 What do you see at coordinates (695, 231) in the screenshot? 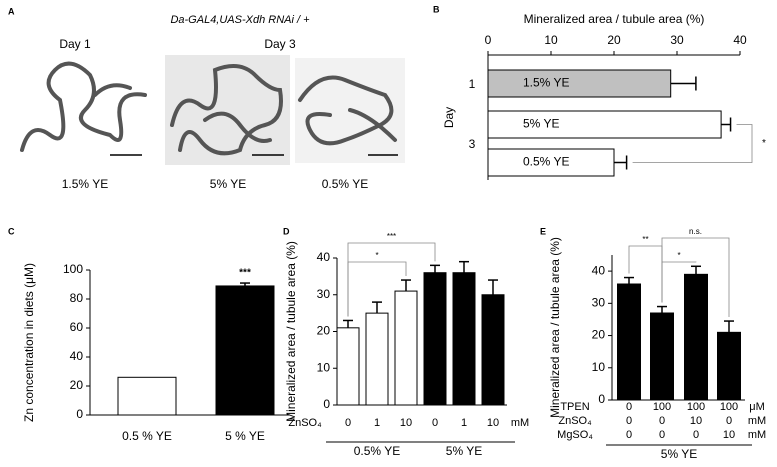
I see `significance: n.s.` at bounding box center [695, 231].